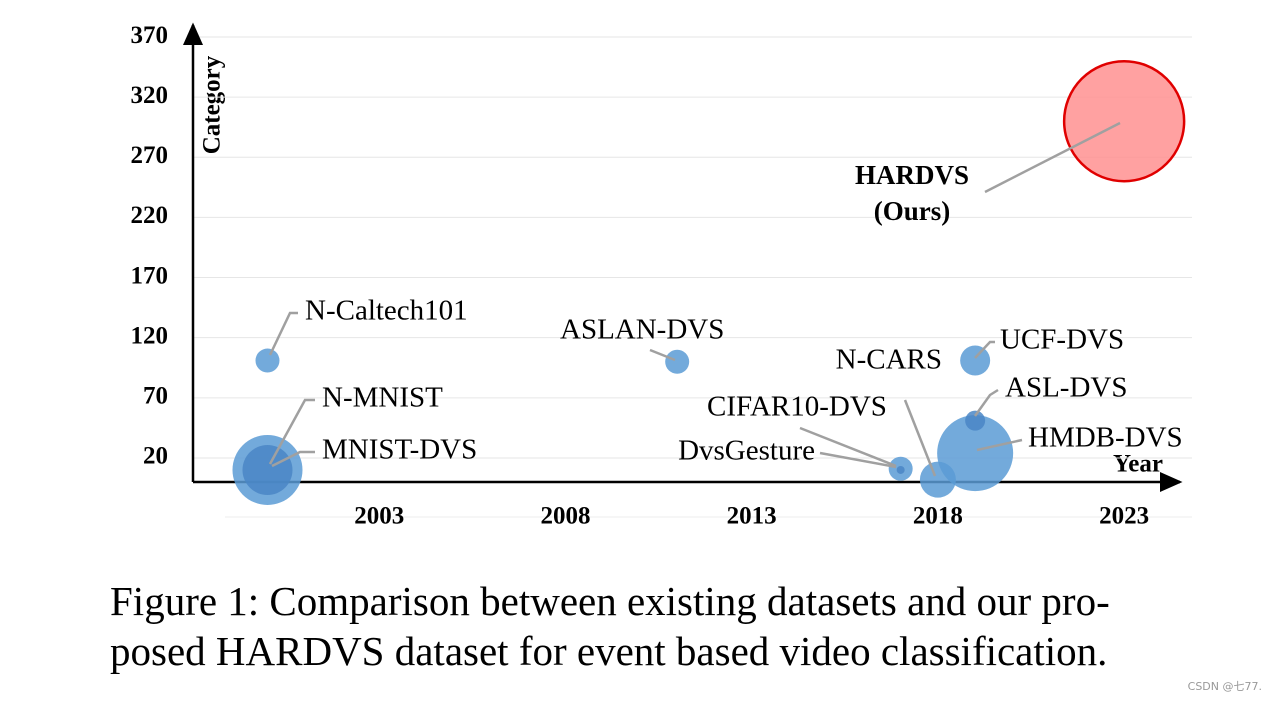 The image size is (1276, 704). I want to click on point-label: DvsGesture, so click(746, 451).